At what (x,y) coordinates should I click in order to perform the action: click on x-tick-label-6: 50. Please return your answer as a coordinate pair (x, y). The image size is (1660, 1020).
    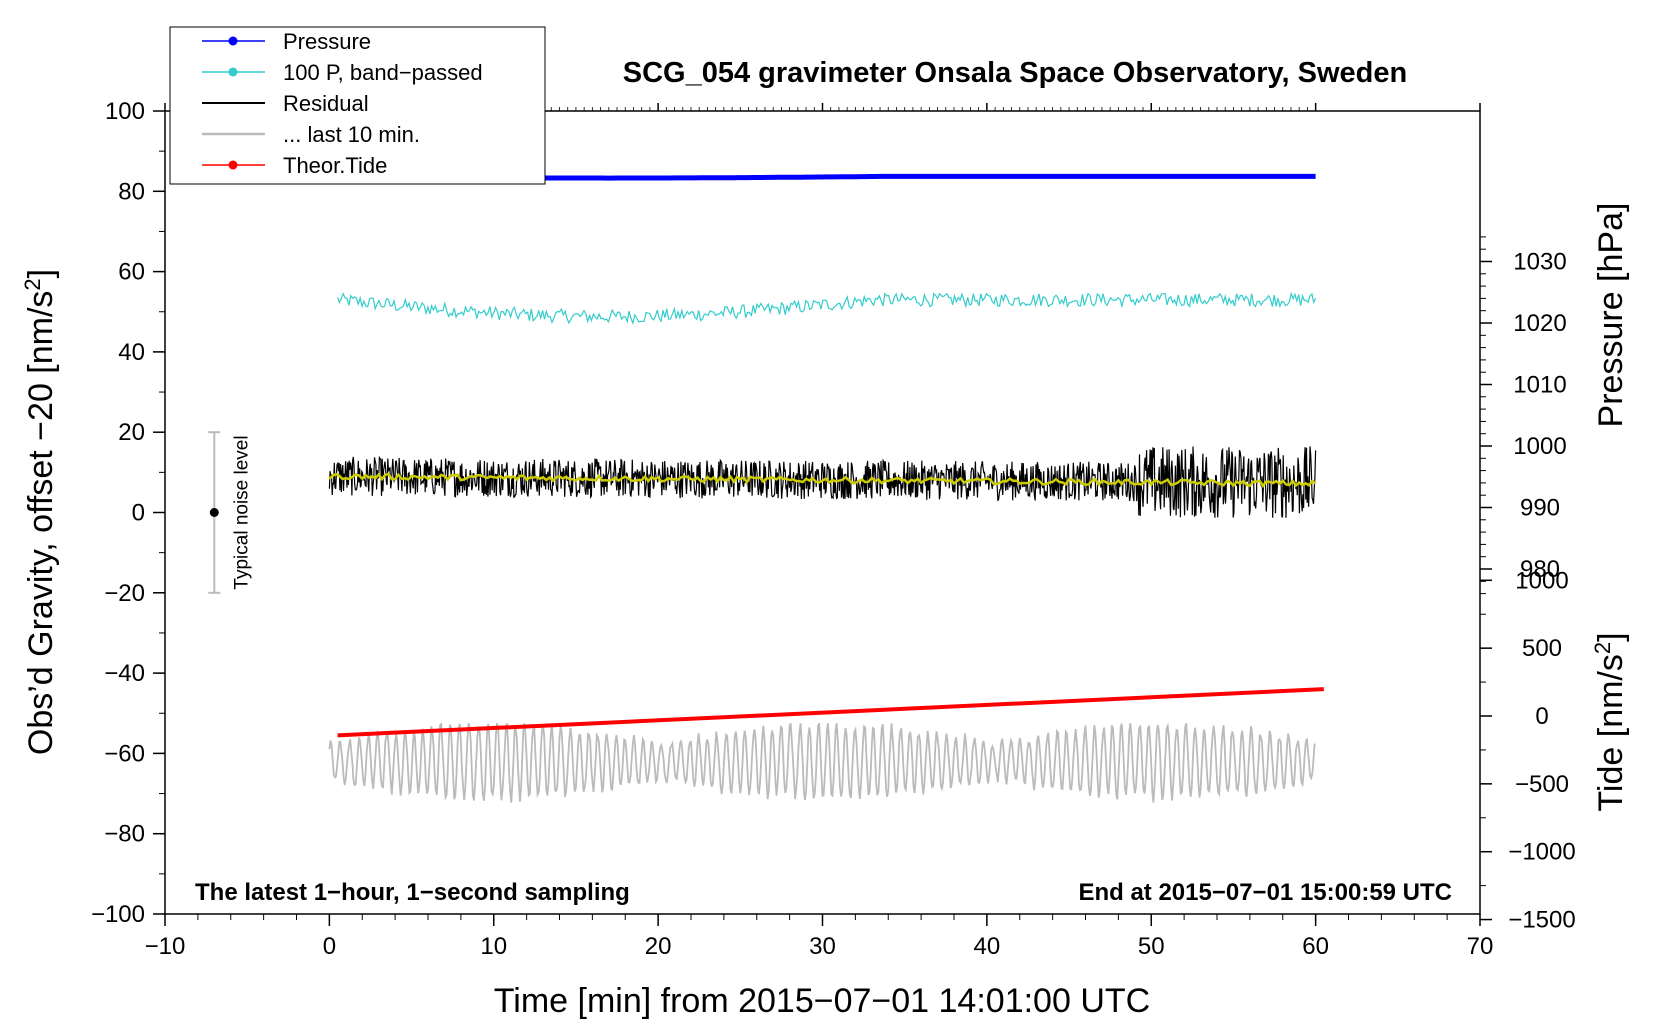
    Looking at the image, I should click on (1151, 946).